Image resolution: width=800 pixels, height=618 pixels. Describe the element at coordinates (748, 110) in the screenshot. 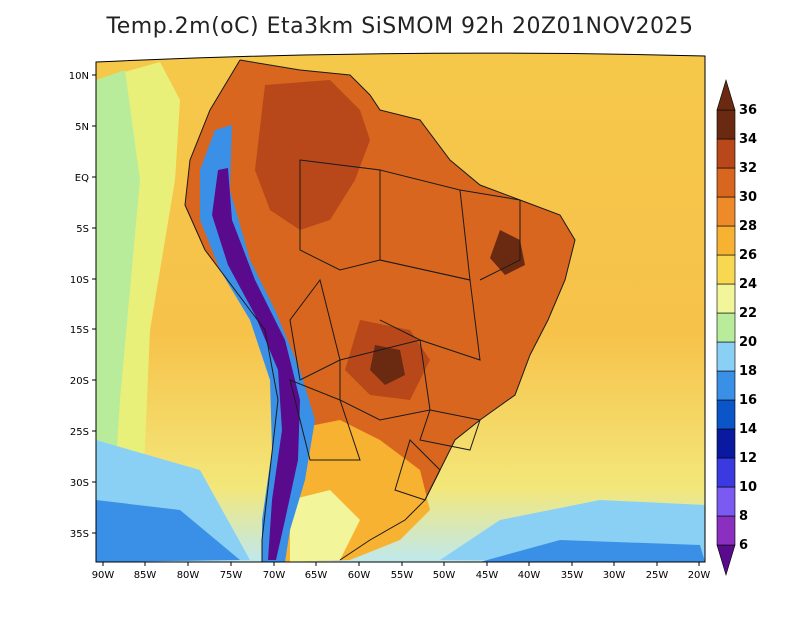

I see `colorbar-label: 36` at that location.